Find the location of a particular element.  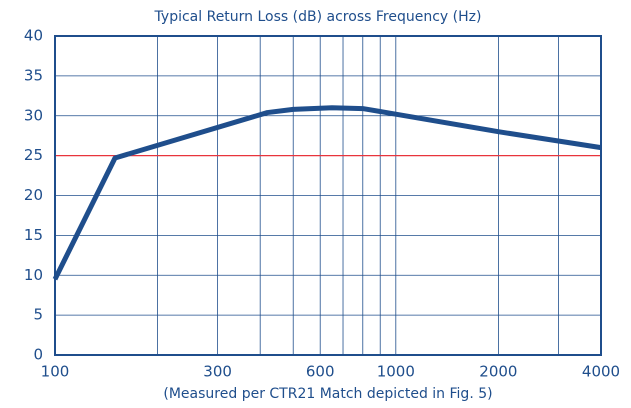

x-tick-label: 300 is located at coordinates (217, 372).